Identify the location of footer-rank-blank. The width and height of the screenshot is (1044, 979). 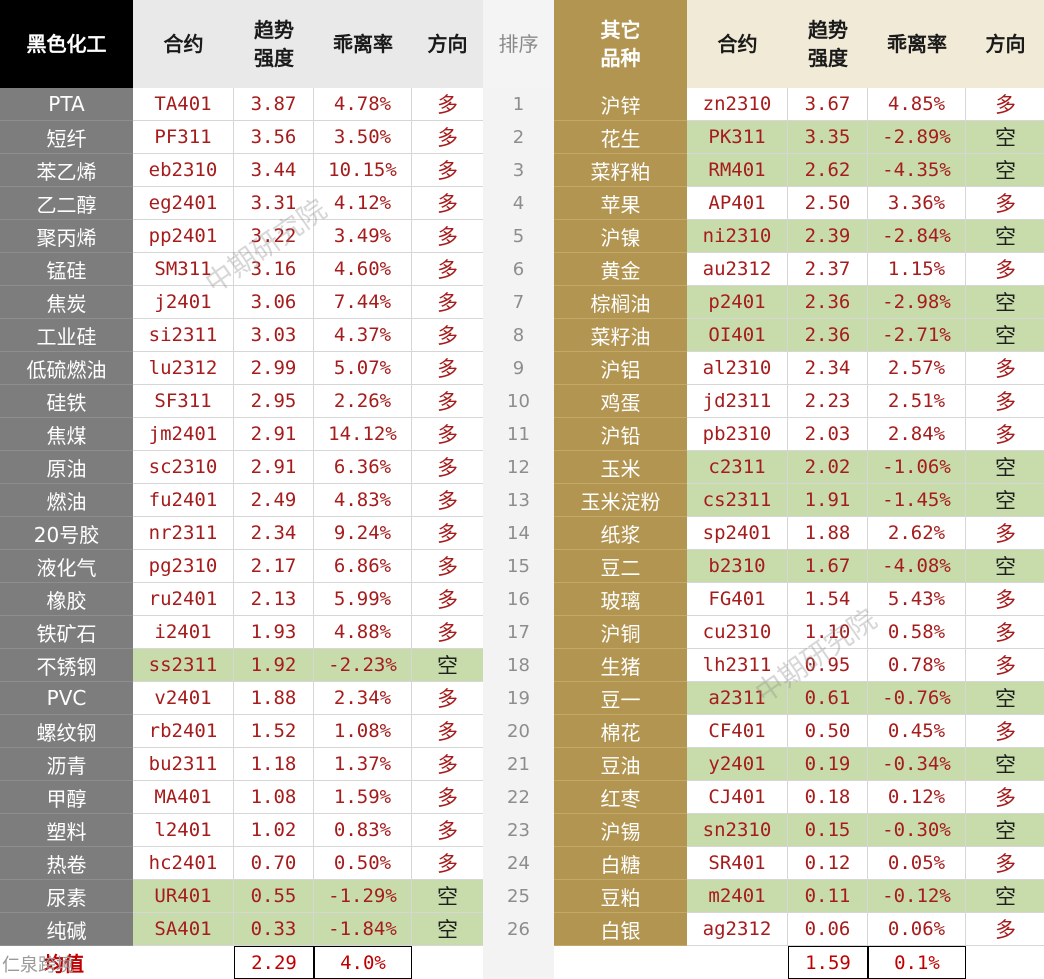
(518, 962).